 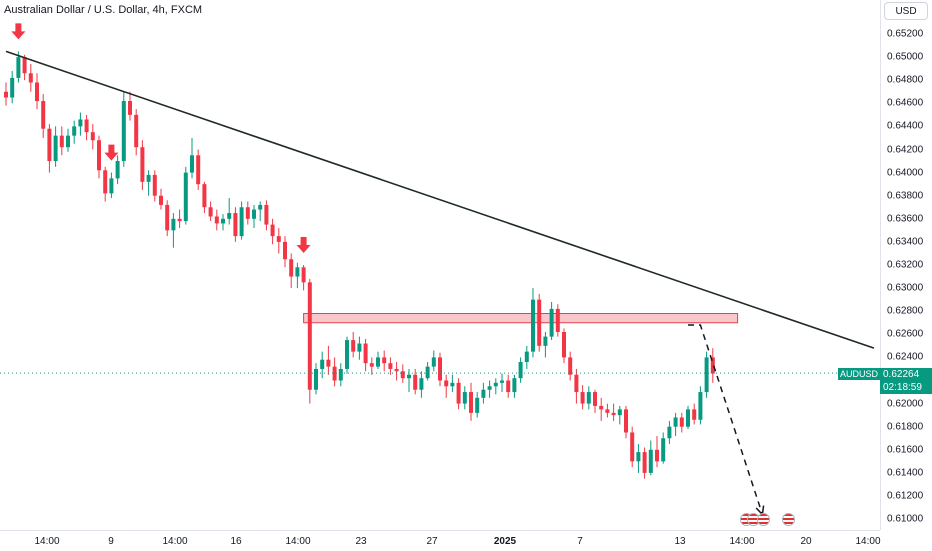 What do you see at coordinates (111, 541) in the screenshot?
I see `time-tick: 9` at bounding box center [111, 541].